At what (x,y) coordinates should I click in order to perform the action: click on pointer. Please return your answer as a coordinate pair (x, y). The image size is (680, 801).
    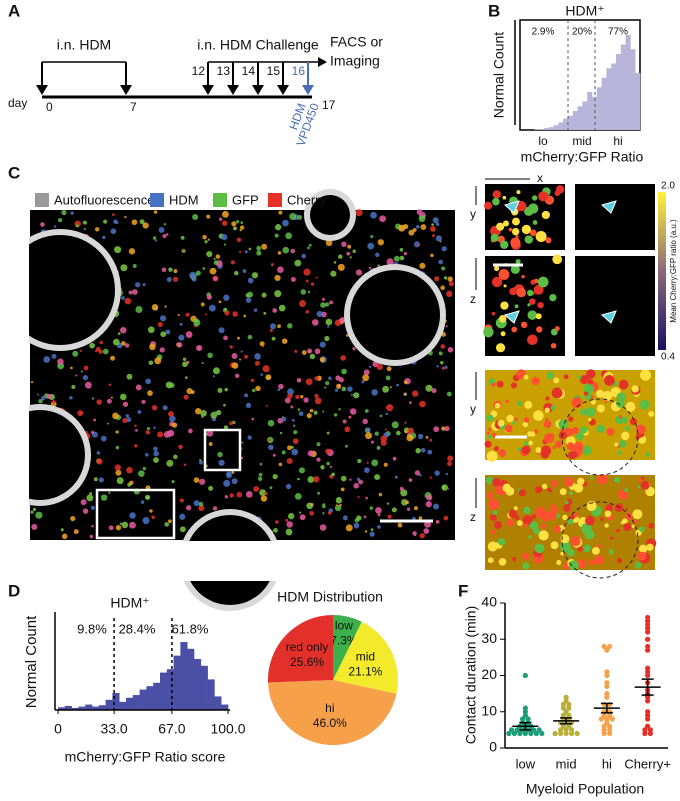
    Looking at the image, I should click on (608, 317).